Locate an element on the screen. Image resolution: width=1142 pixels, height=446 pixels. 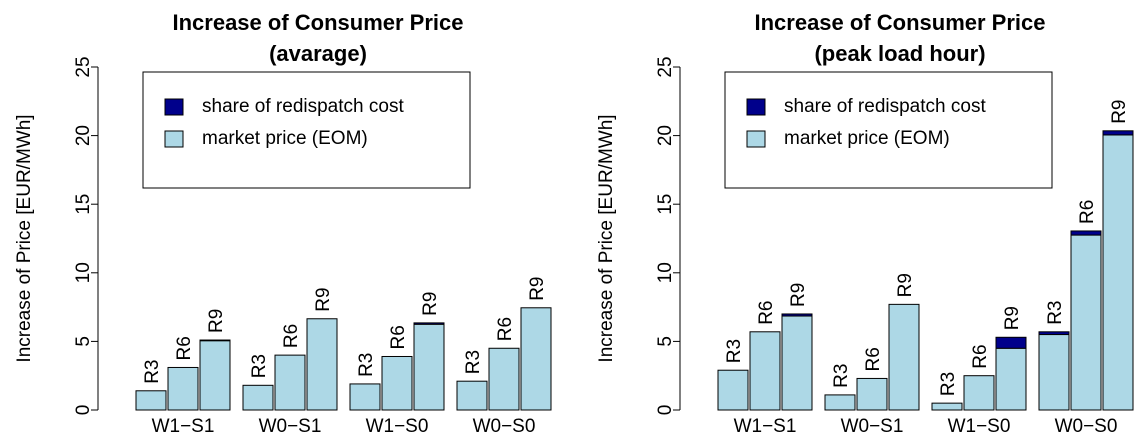
chart-subtitle: (avarage) is located at coordinates (318, 53).